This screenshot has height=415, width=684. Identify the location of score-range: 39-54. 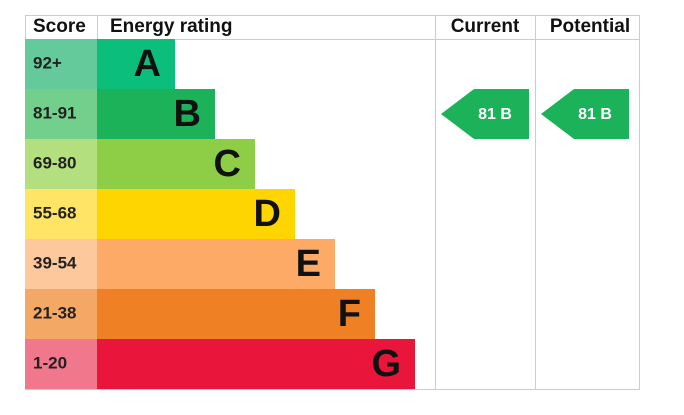
(55, 262).